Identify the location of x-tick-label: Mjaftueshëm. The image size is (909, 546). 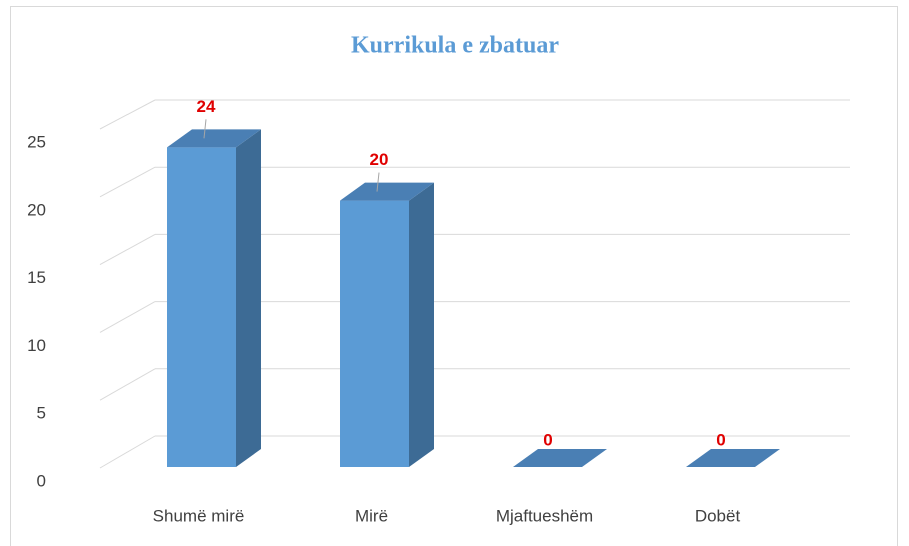
(544, 515).